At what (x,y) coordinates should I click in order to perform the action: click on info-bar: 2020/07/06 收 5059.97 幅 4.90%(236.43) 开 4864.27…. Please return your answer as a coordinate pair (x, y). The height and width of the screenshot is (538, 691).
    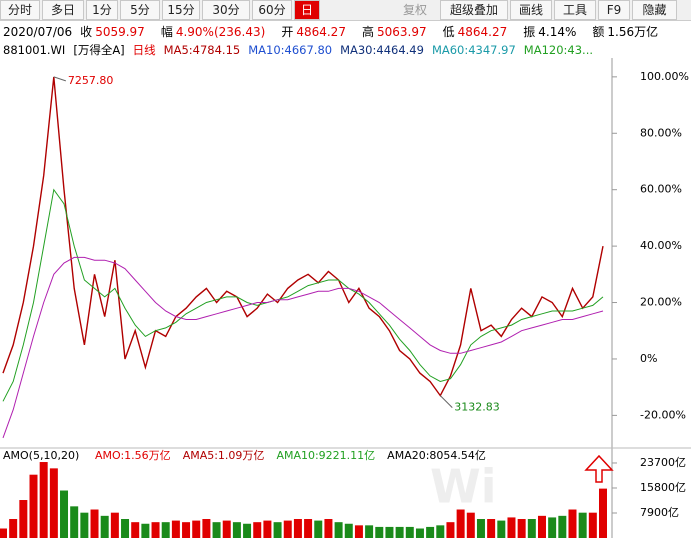
    Looking at the image, I should click on (338, 31).